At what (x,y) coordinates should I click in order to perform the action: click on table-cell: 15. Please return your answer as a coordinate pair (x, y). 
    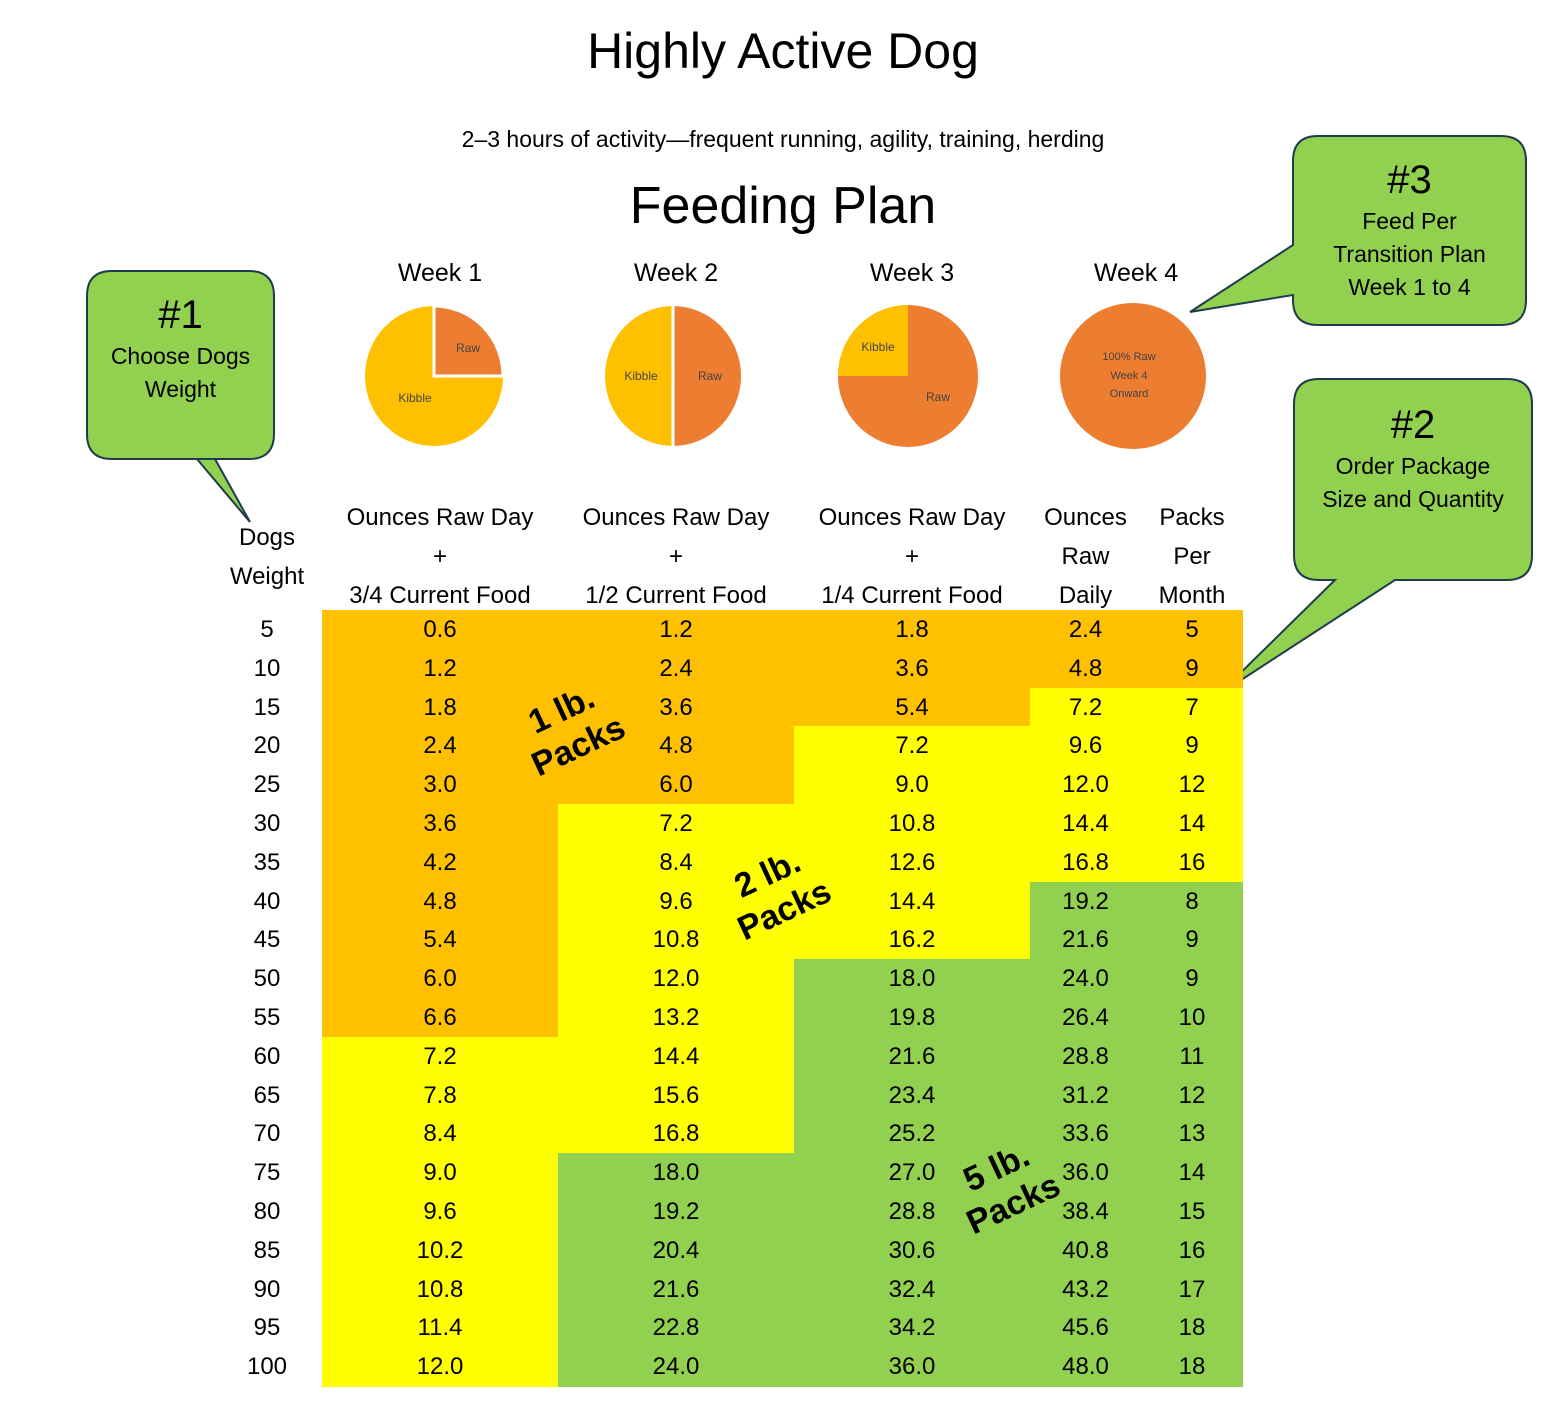
    Looking at the image, I should click on (1192, 1212).